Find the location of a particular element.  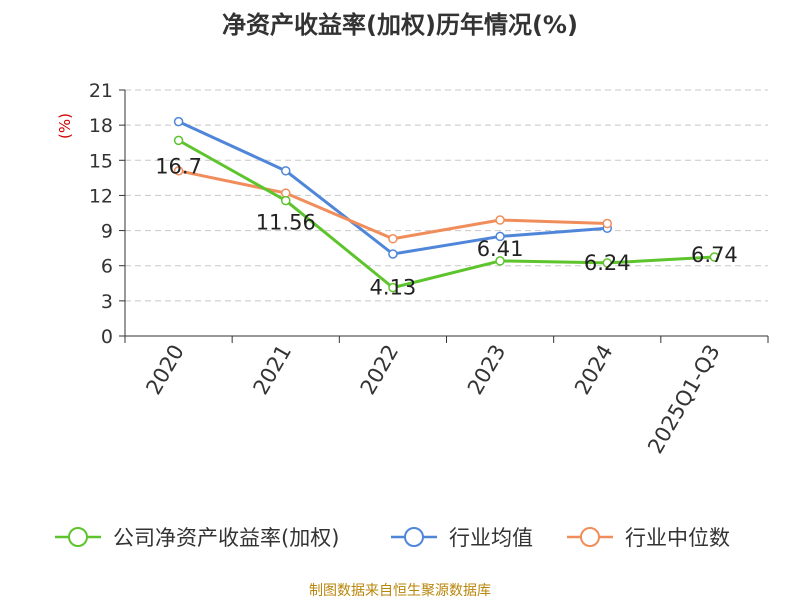

x-tick-labels: 2020 2021 2022 2023 2024 2025Q1-Q3 is located at coordinates (432, 399).